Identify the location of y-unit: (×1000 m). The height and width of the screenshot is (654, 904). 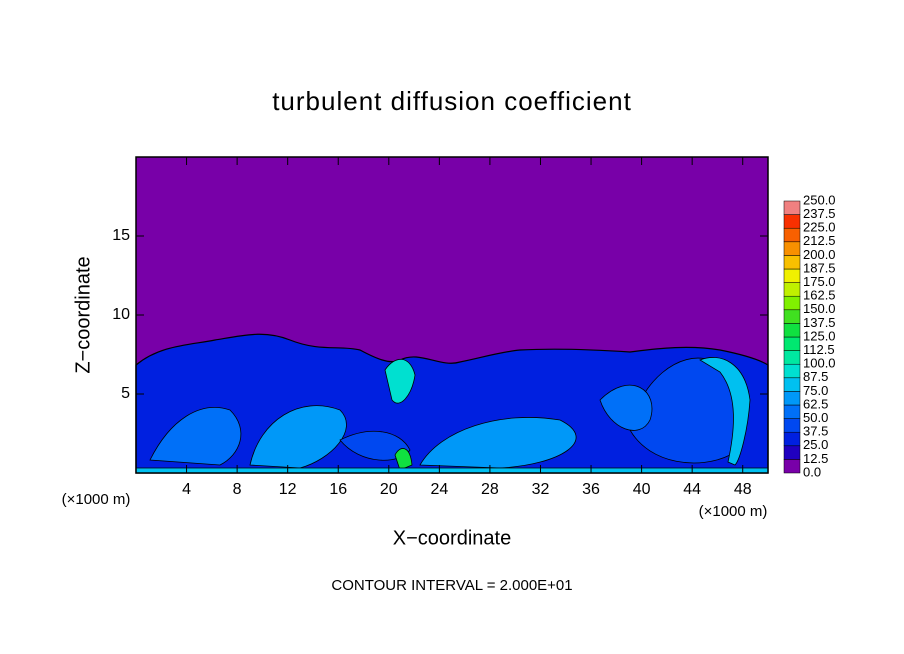
(96, 499).